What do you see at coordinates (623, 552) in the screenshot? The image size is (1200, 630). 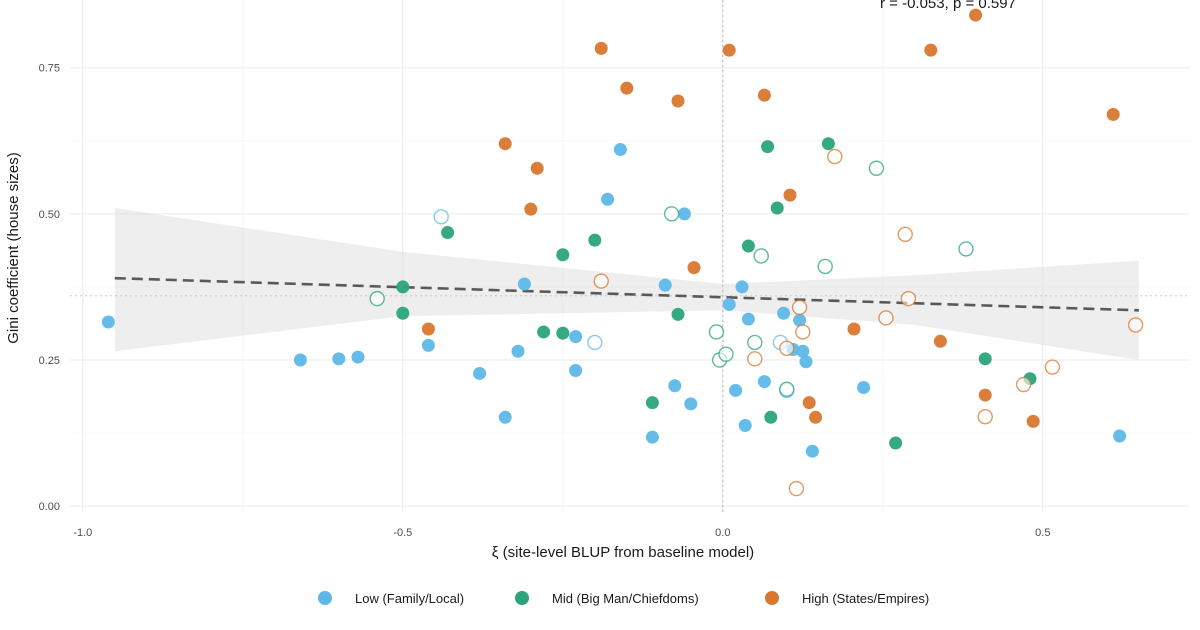 I see `x-axis-title: ξ (site-level BLUP from baseline model)` at bounding box center [623, 552].